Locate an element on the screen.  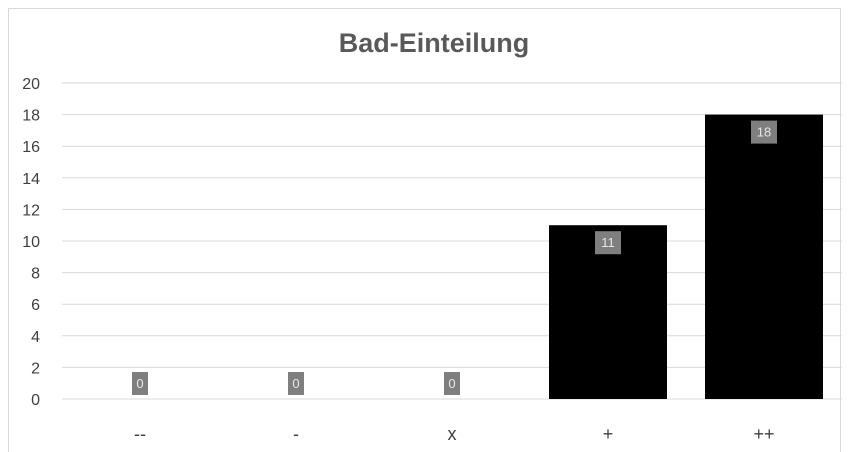
x-tick-label: - is located at coordinates (296, 434).